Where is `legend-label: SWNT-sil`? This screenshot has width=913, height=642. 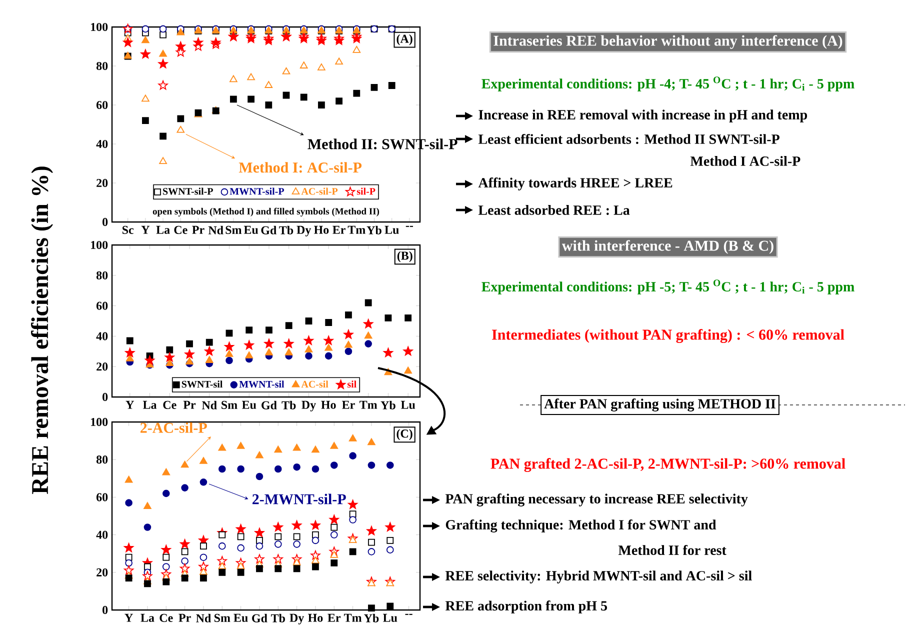
legend-label: SWNT-sil is located at coordinates (202, 384).